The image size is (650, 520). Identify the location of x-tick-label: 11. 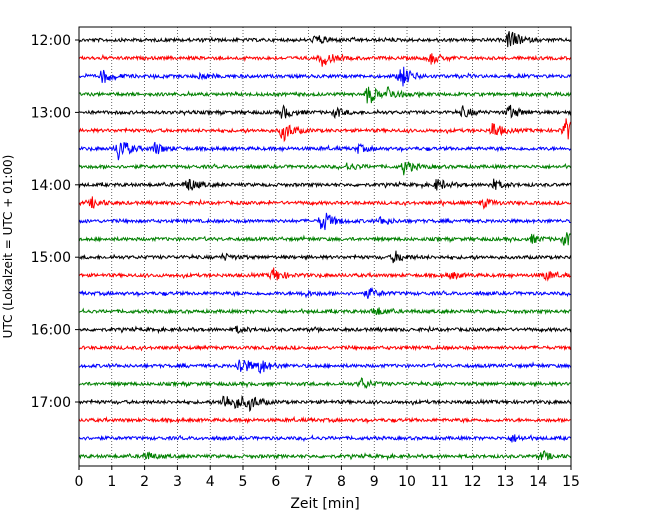
(440, 482).